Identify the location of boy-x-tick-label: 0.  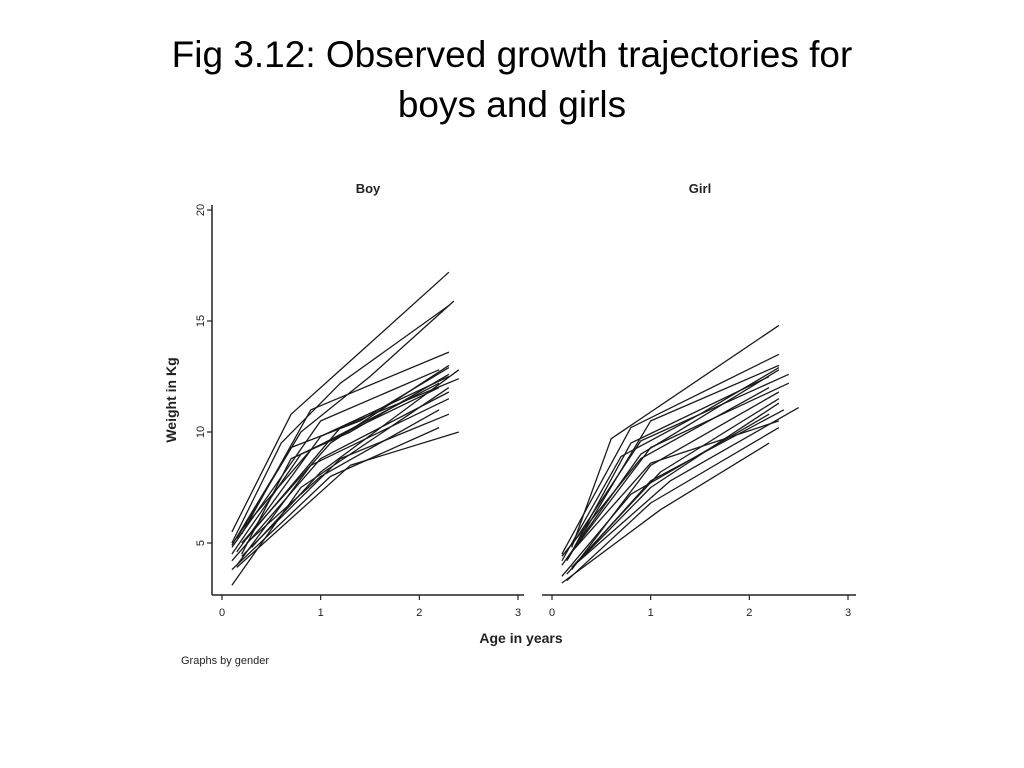
(222, 613).